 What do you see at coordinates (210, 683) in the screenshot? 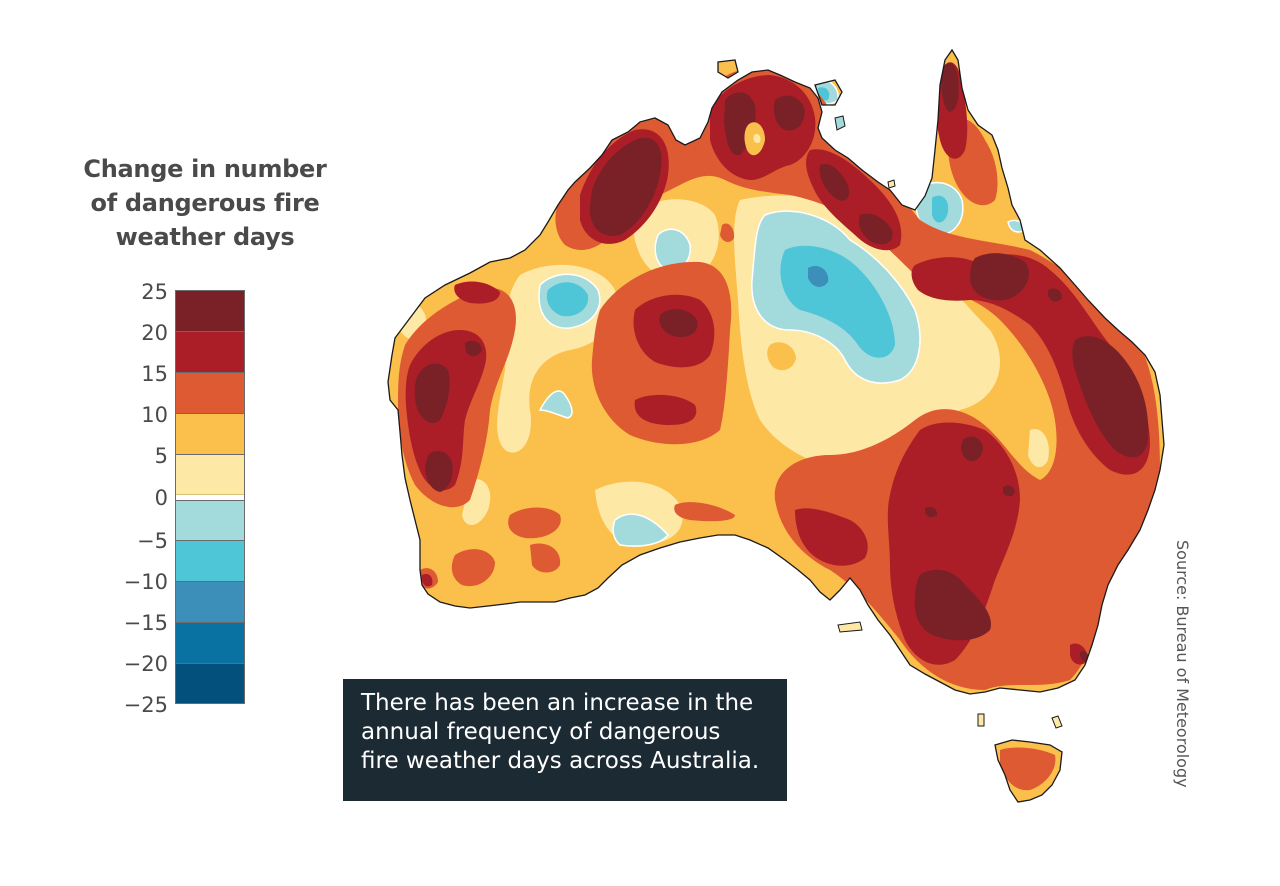
I see `swatch-n20-n25` at bounding box center [210, 683].